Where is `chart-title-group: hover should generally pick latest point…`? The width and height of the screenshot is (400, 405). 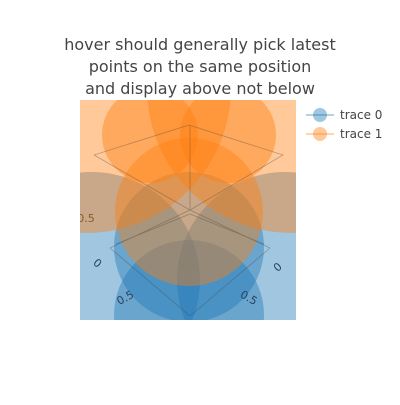 chart-title-group: hover should generally pick latest point… is located at coordinates (200, 66).